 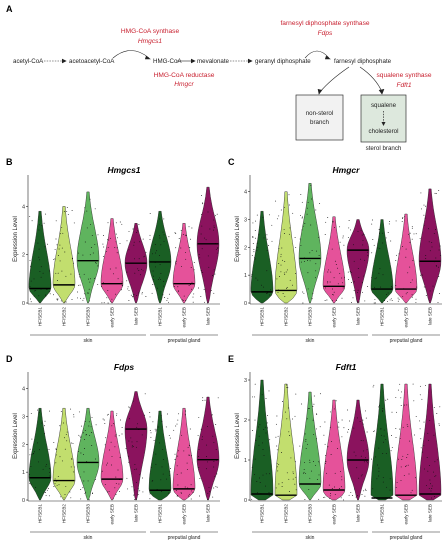 What do you see at coordinates (319, 117) in the screenshot?
I see `non-sterol-box` at bounding box center [319, 117].